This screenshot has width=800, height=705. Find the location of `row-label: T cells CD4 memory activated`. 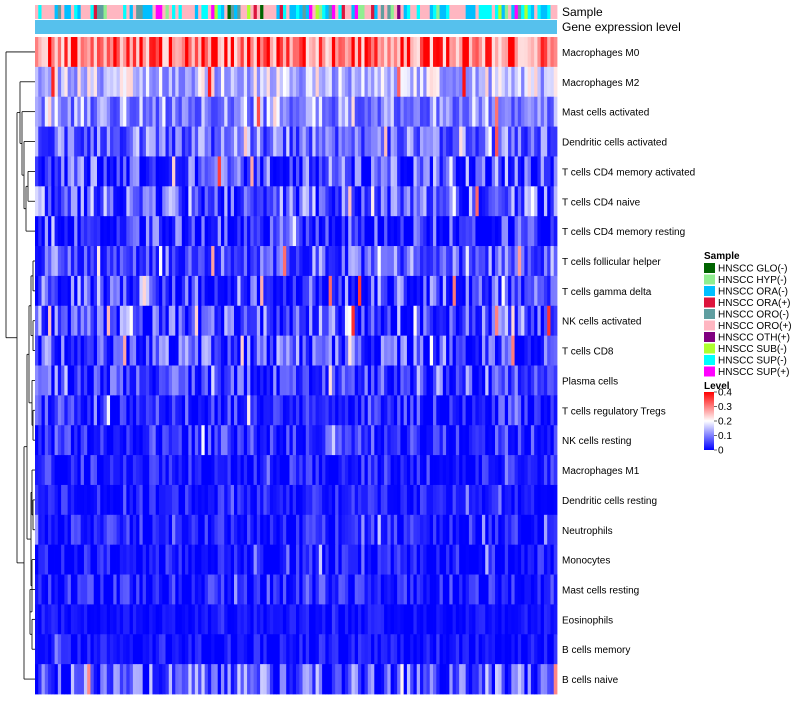

row-label: T cells CD4 memory activated is located at coordinates (628, 172).